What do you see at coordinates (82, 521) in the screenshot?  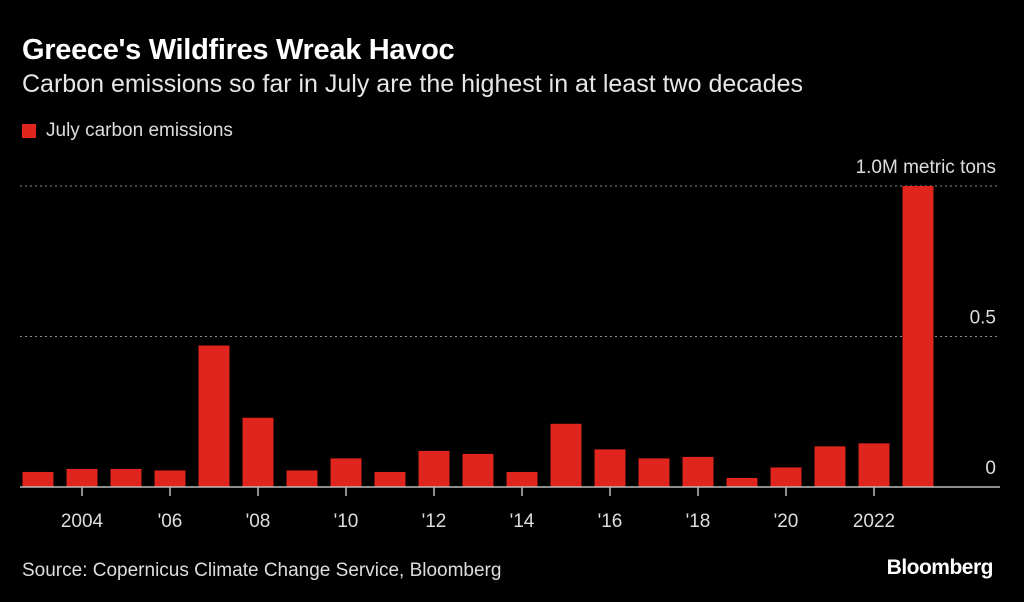 I see `x-tick-label: 2004` at bounding box center [82, 521].